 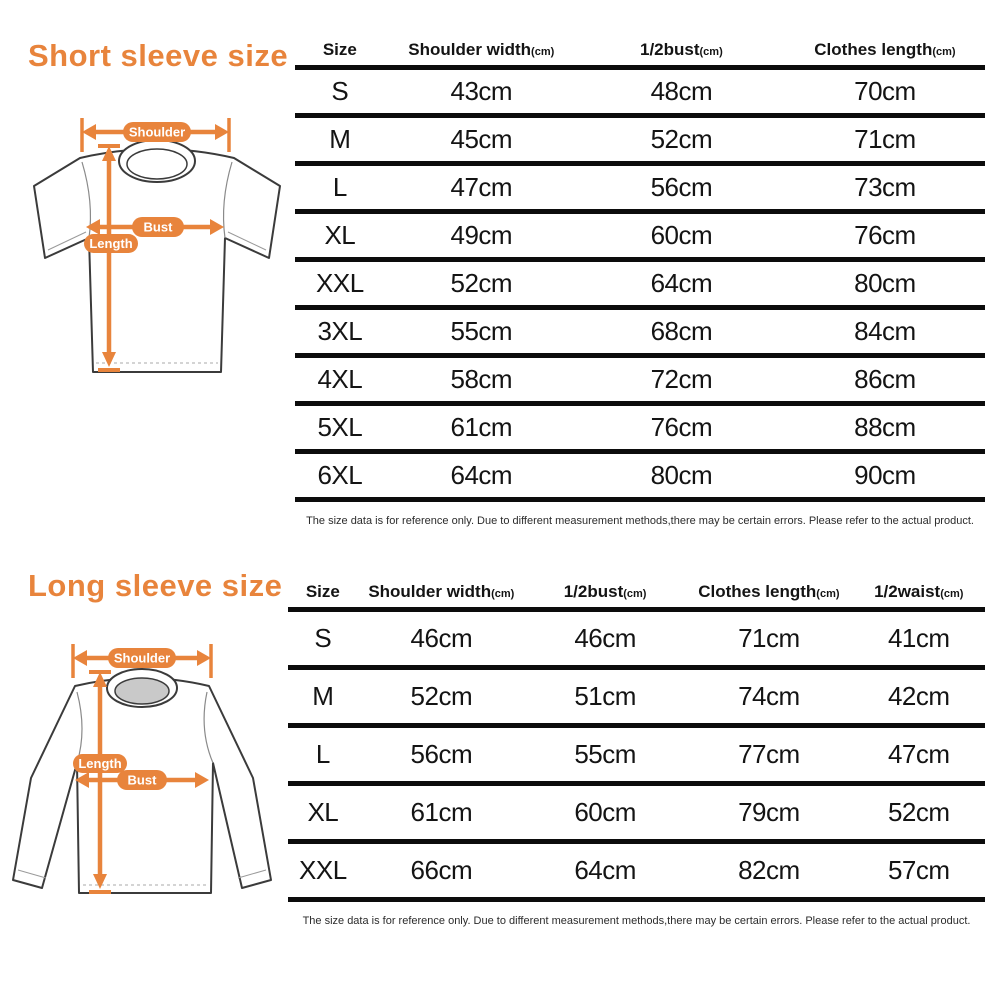 I want to click on value-cell: 66cm, so click(x=441, y=870).